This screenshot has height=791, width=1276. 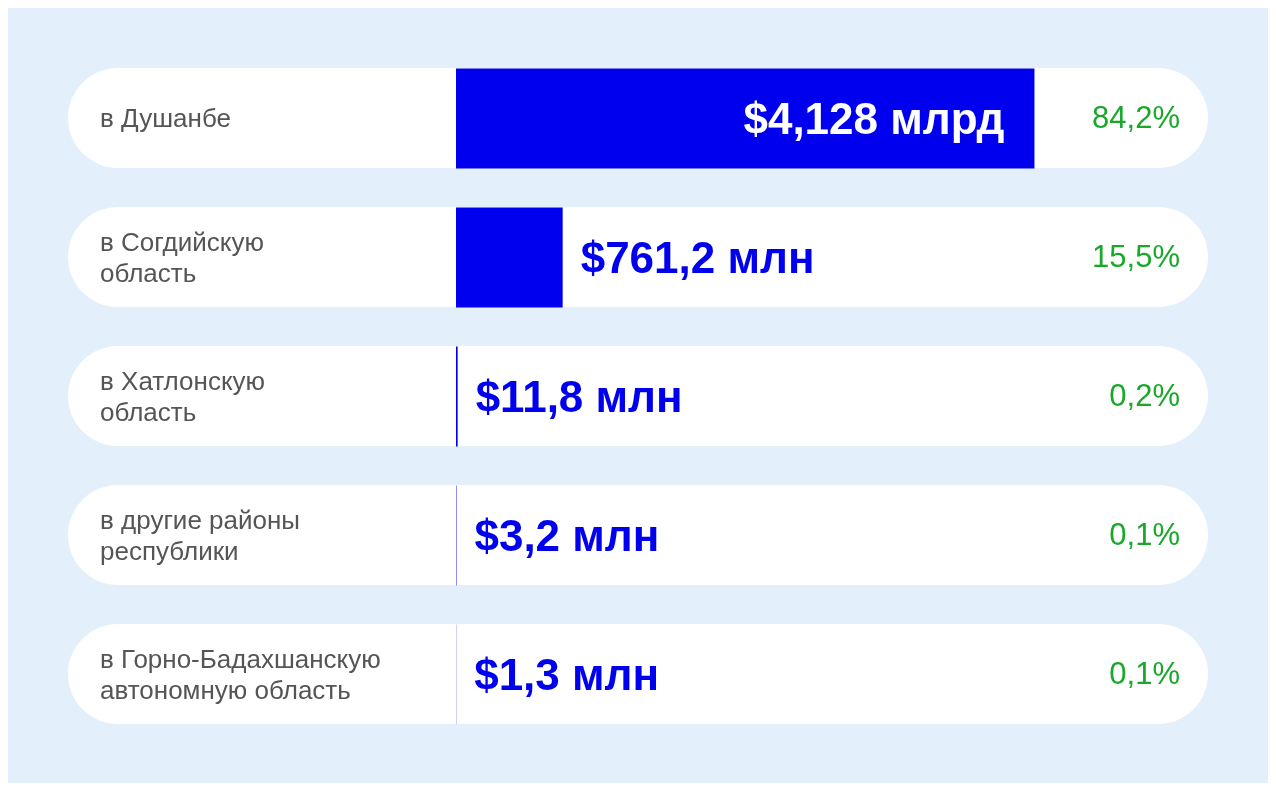 What do you see at coordinates (509, 257) in the screenshot?
I see `bar` at bounding box center [509, 257].